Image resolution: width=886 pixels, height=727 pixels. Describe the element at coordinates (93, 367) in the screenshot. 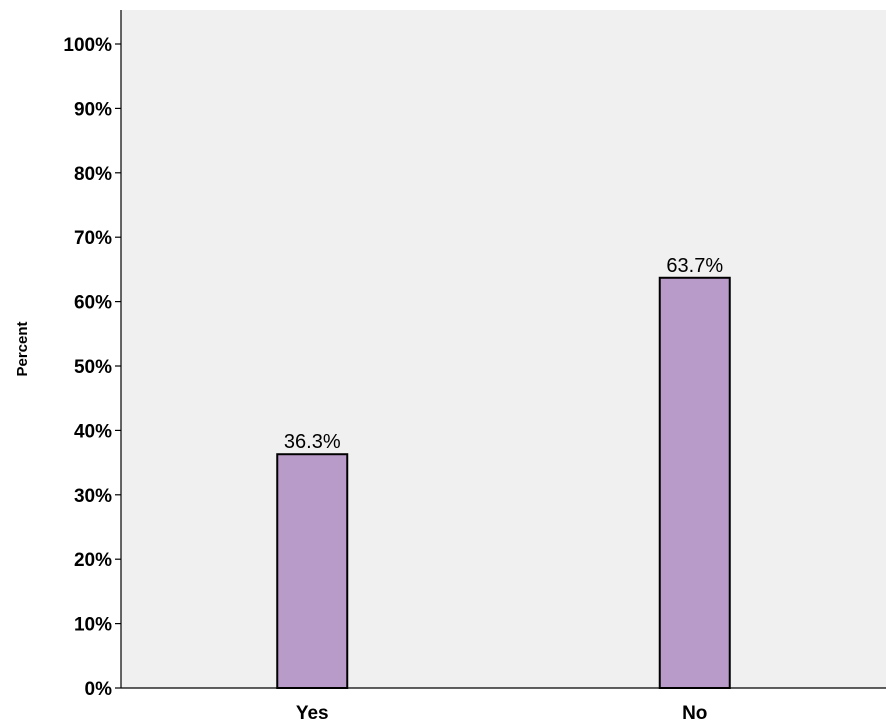

I see `y-tick-label: 50%` at that location.